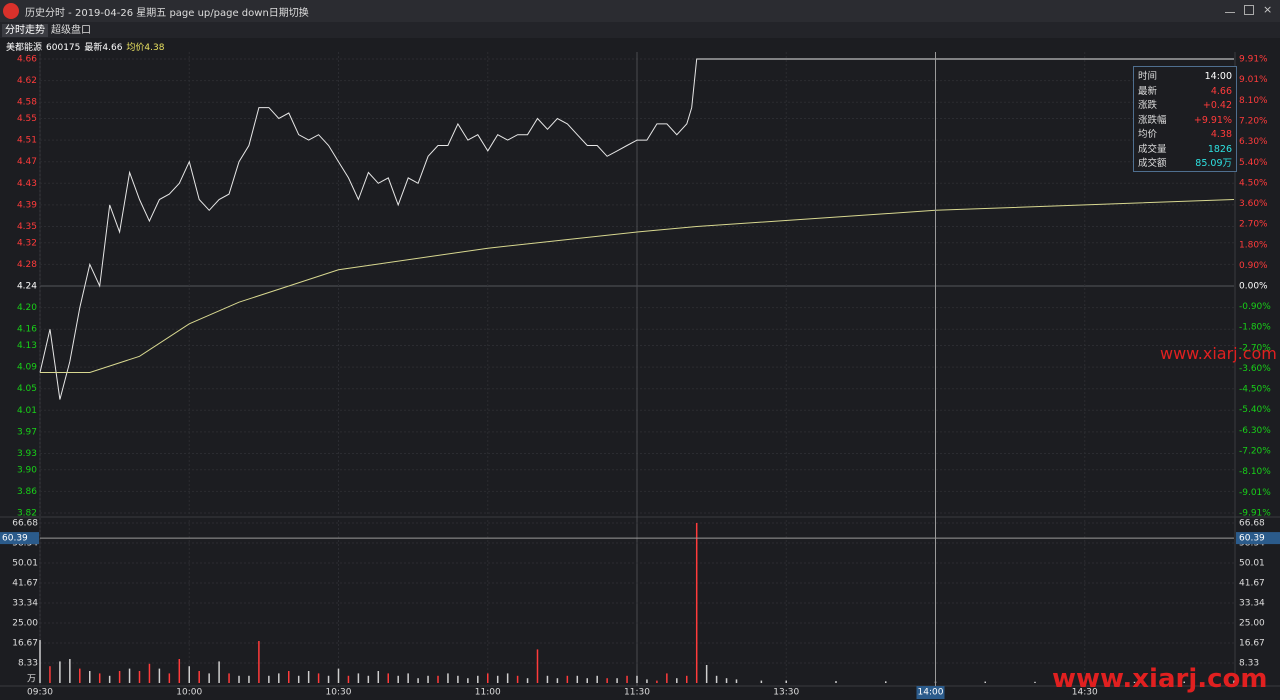 This screenshot has height=700, width=1280. Describe the element at coordinates (1255, 390) in the screenshot. I see `y2-tick-label: -4.50%` at that location.